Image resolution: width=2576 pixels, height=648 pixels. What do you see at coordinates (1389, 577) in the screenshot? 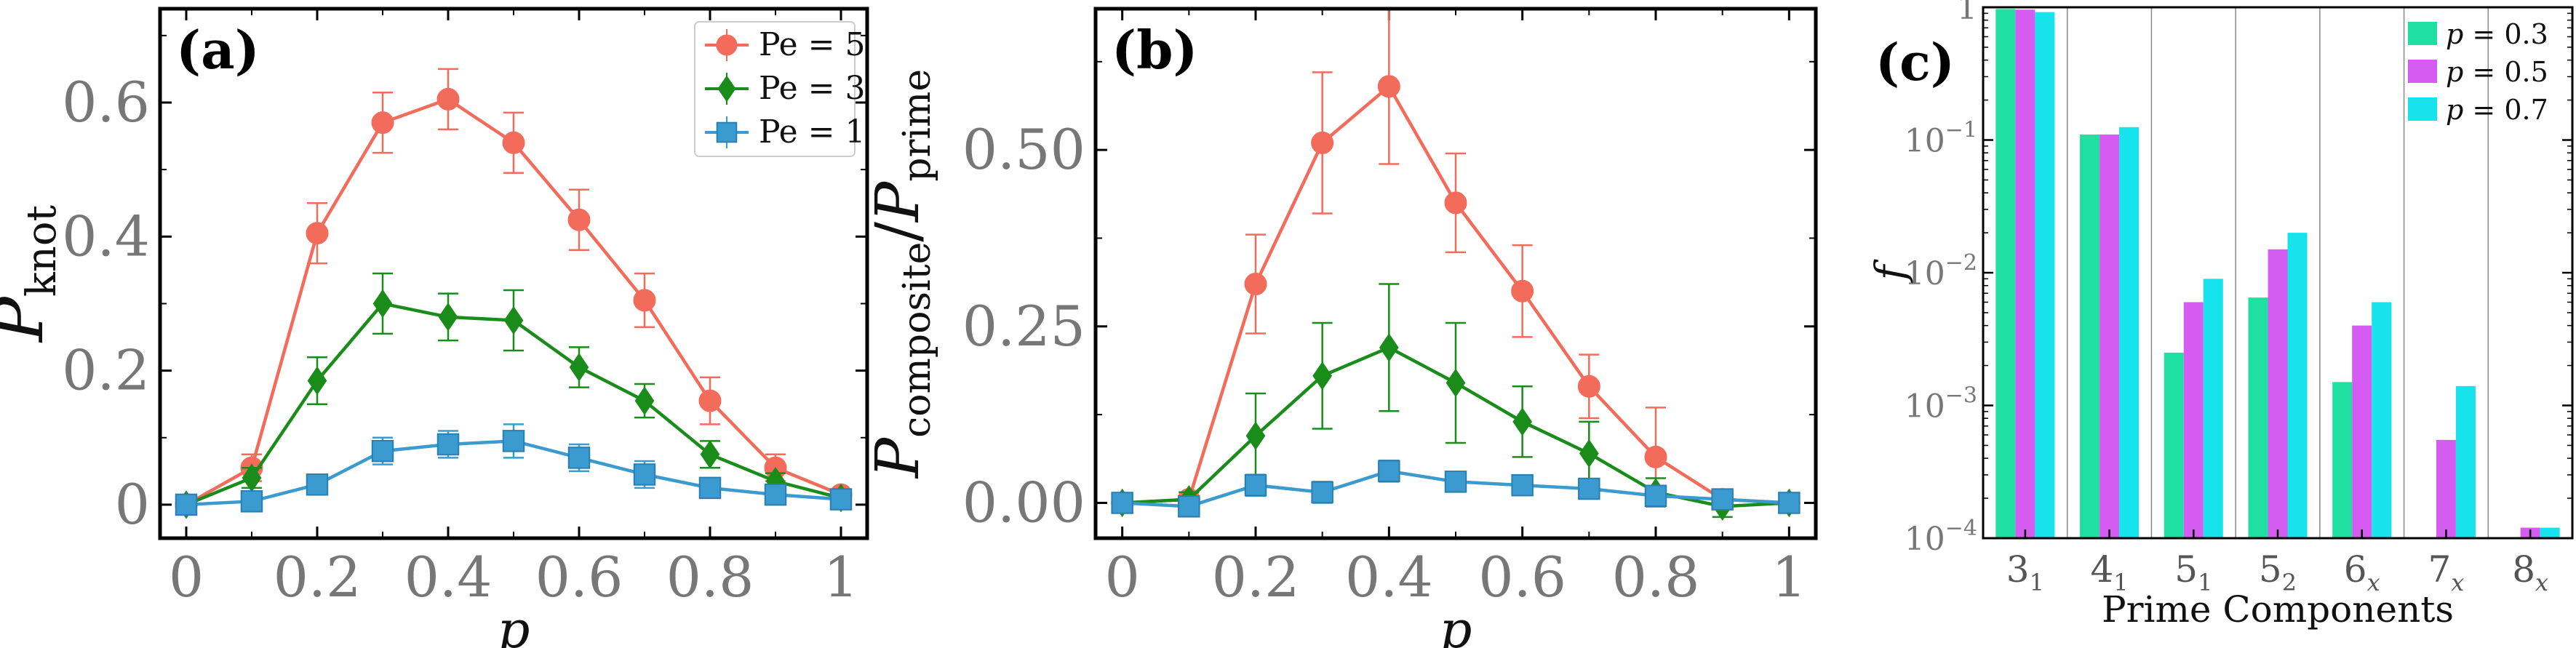
I see `x-tick-label: 0.4` at bounding box center [1389, 577].